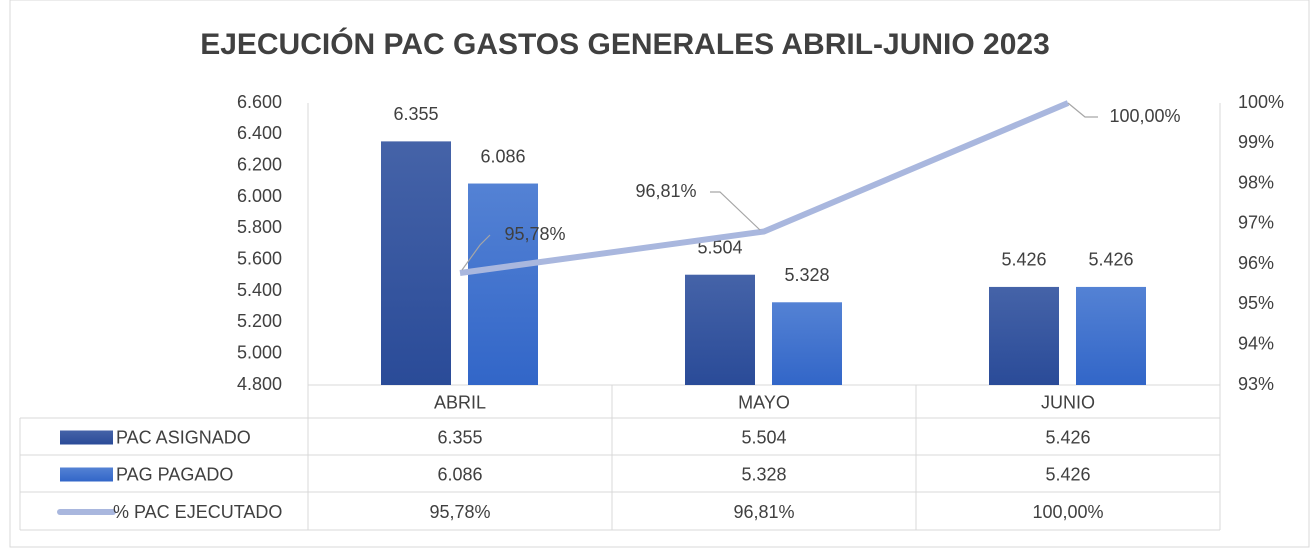 Image resolution: width=1310 pixels, height=548 pixels. Describe the element at coordinates (1067, 512) in the screenshot. I see `table-cell: 100,00%` at that location.